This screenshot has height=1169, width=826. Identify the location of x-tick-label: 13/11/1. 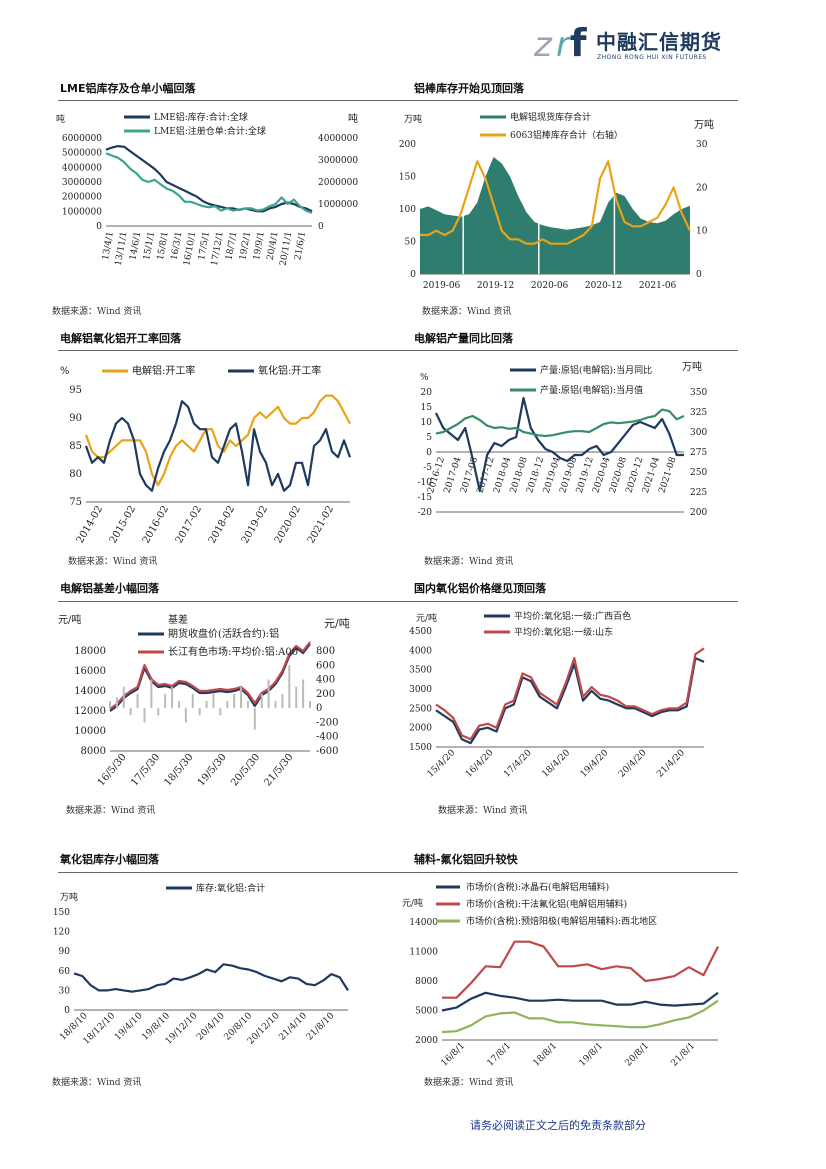
(122, 249).